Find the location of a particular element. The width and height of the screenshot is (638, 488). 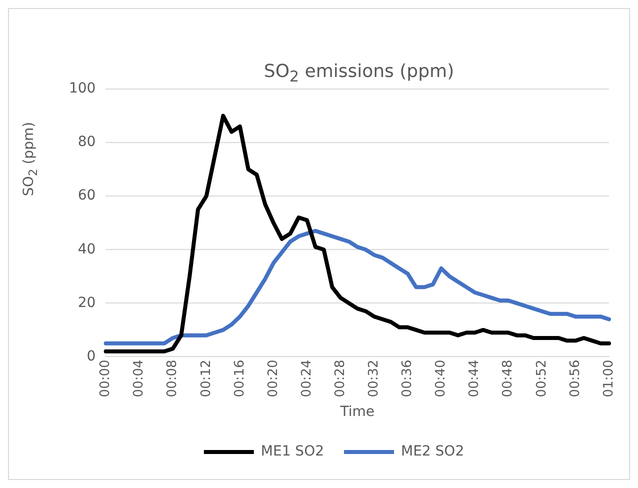

x-tick-label: 01:00 is located at coordinates (608, 379).